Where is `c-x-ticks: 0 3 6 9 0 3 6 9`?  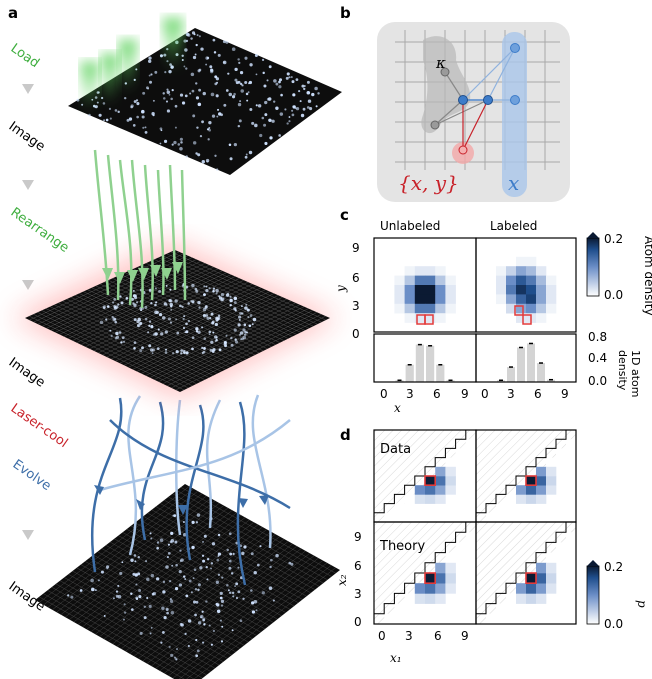
c-x-ticks: 0 3 6 9 0 3 6 9 is located at coordinates (474, 394).